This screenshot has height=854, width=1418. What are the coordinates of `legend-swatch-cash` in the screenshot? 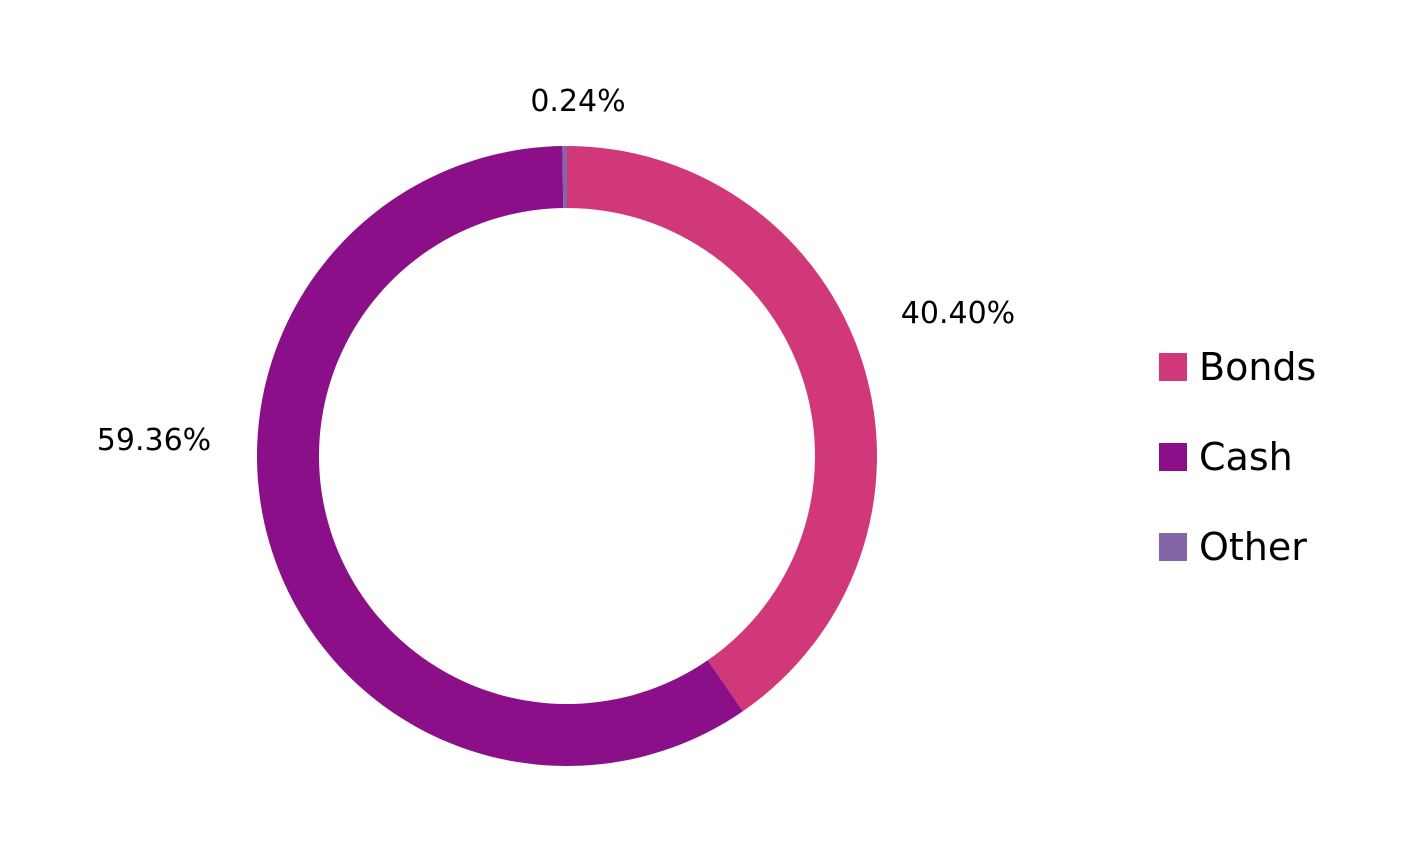 It's located at (1173, 457).